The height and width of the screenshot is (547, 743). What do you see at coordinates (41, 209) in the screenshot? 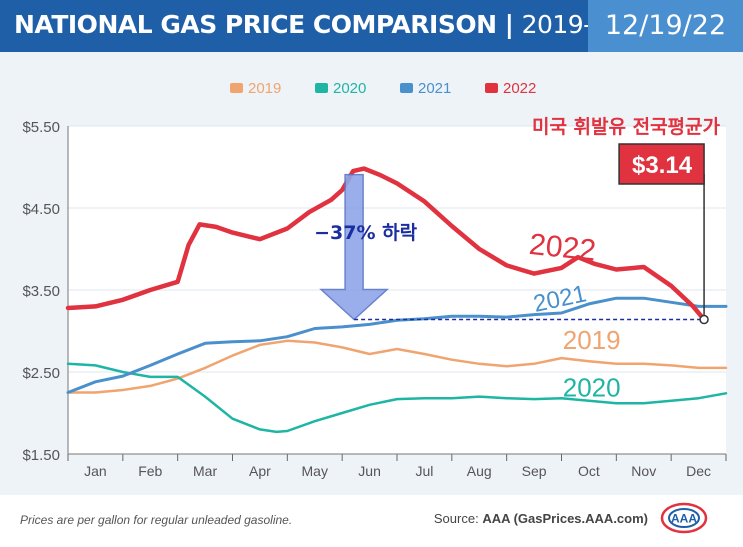
I see `y-tick-label: $4.50` at bounding box center [41, 209].